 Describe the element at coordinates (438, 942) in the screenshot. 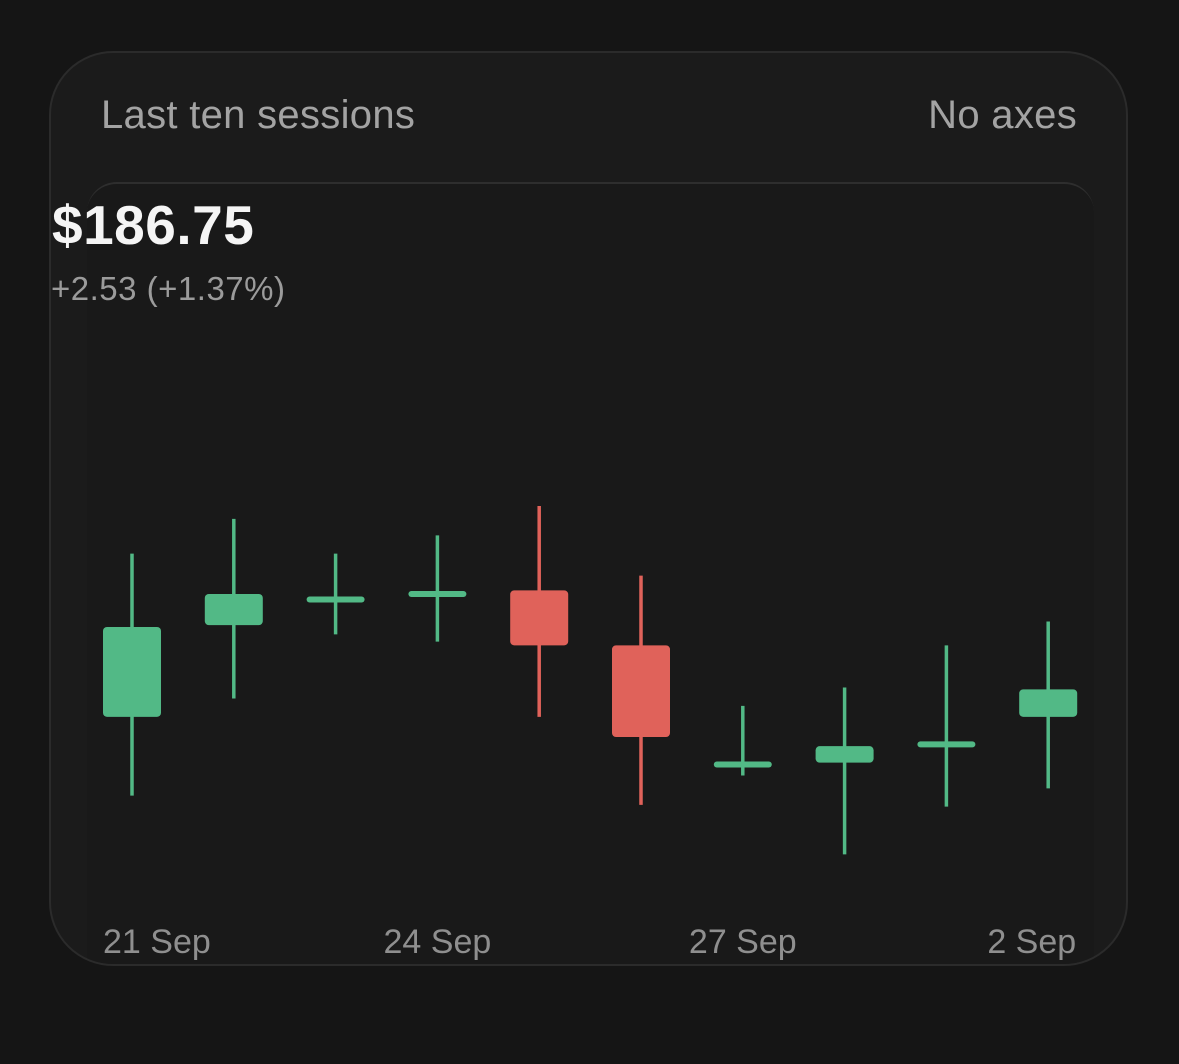

I see `x-tick-label: 24 Sep` at that location.